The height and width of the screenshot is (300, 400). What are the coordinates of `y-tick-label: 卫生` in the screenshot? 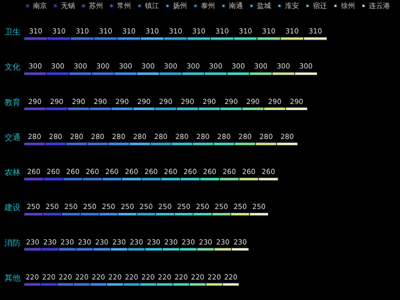 It's located at (12, 32).